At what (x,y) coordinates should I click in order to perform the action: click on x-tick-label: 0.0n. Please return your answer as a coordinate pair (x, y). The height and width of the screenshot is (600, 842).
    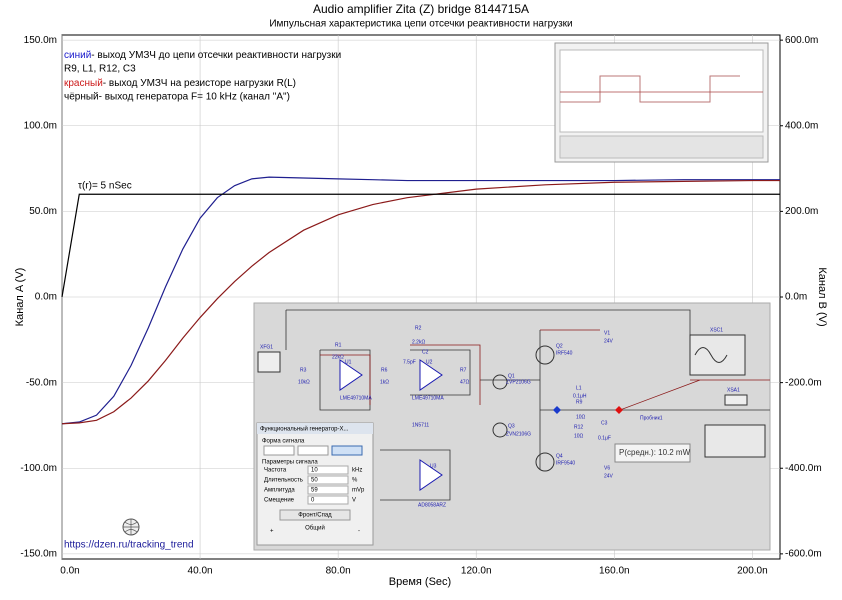
    Looking at the image, I should click on (69, 571).